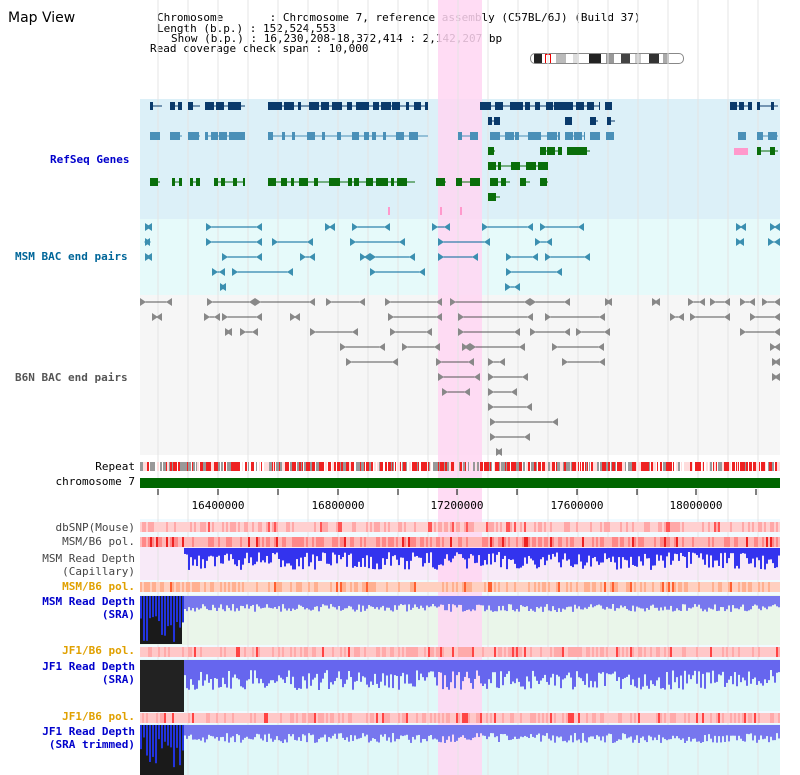 Image resolution: width=800 pixels, height=775 pixels. Describe the element at coordinates (88, 666) in the screenshot. I see `jf1-sra-depth-label-1: JF1 Read Depth` at that location.